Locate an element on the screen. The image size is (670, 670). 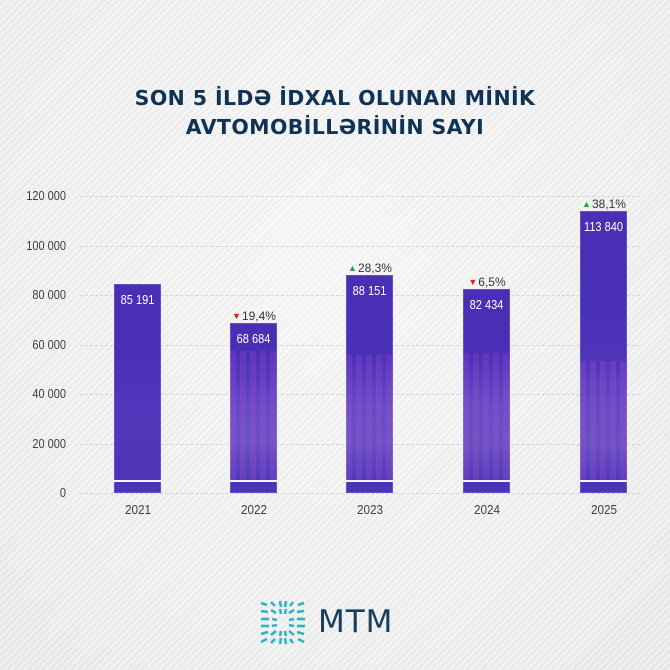
change-value: 6,5% is located at coordinates (492, 282).